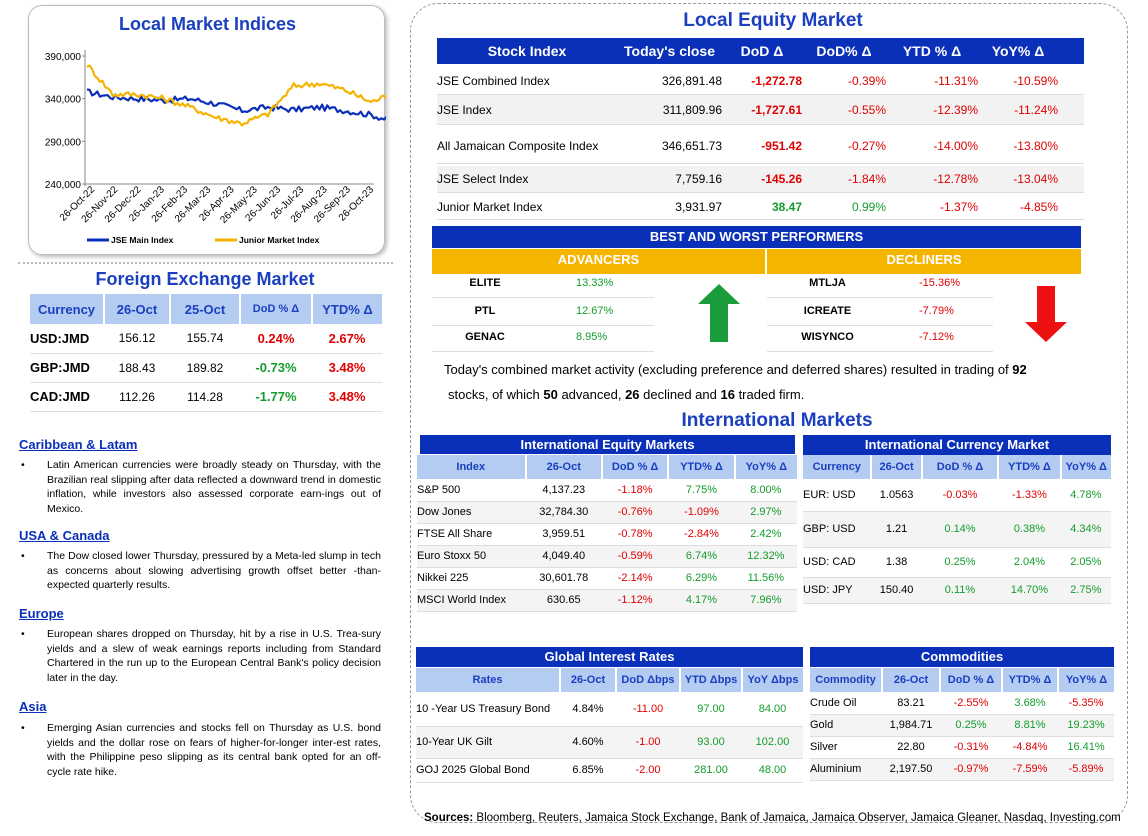 This screenshot has height=836, width=1148. What do you see at coordinates (777, 420) in the screenshot?
I see `intl-title: International Markets` at bounding box center [777, 420].